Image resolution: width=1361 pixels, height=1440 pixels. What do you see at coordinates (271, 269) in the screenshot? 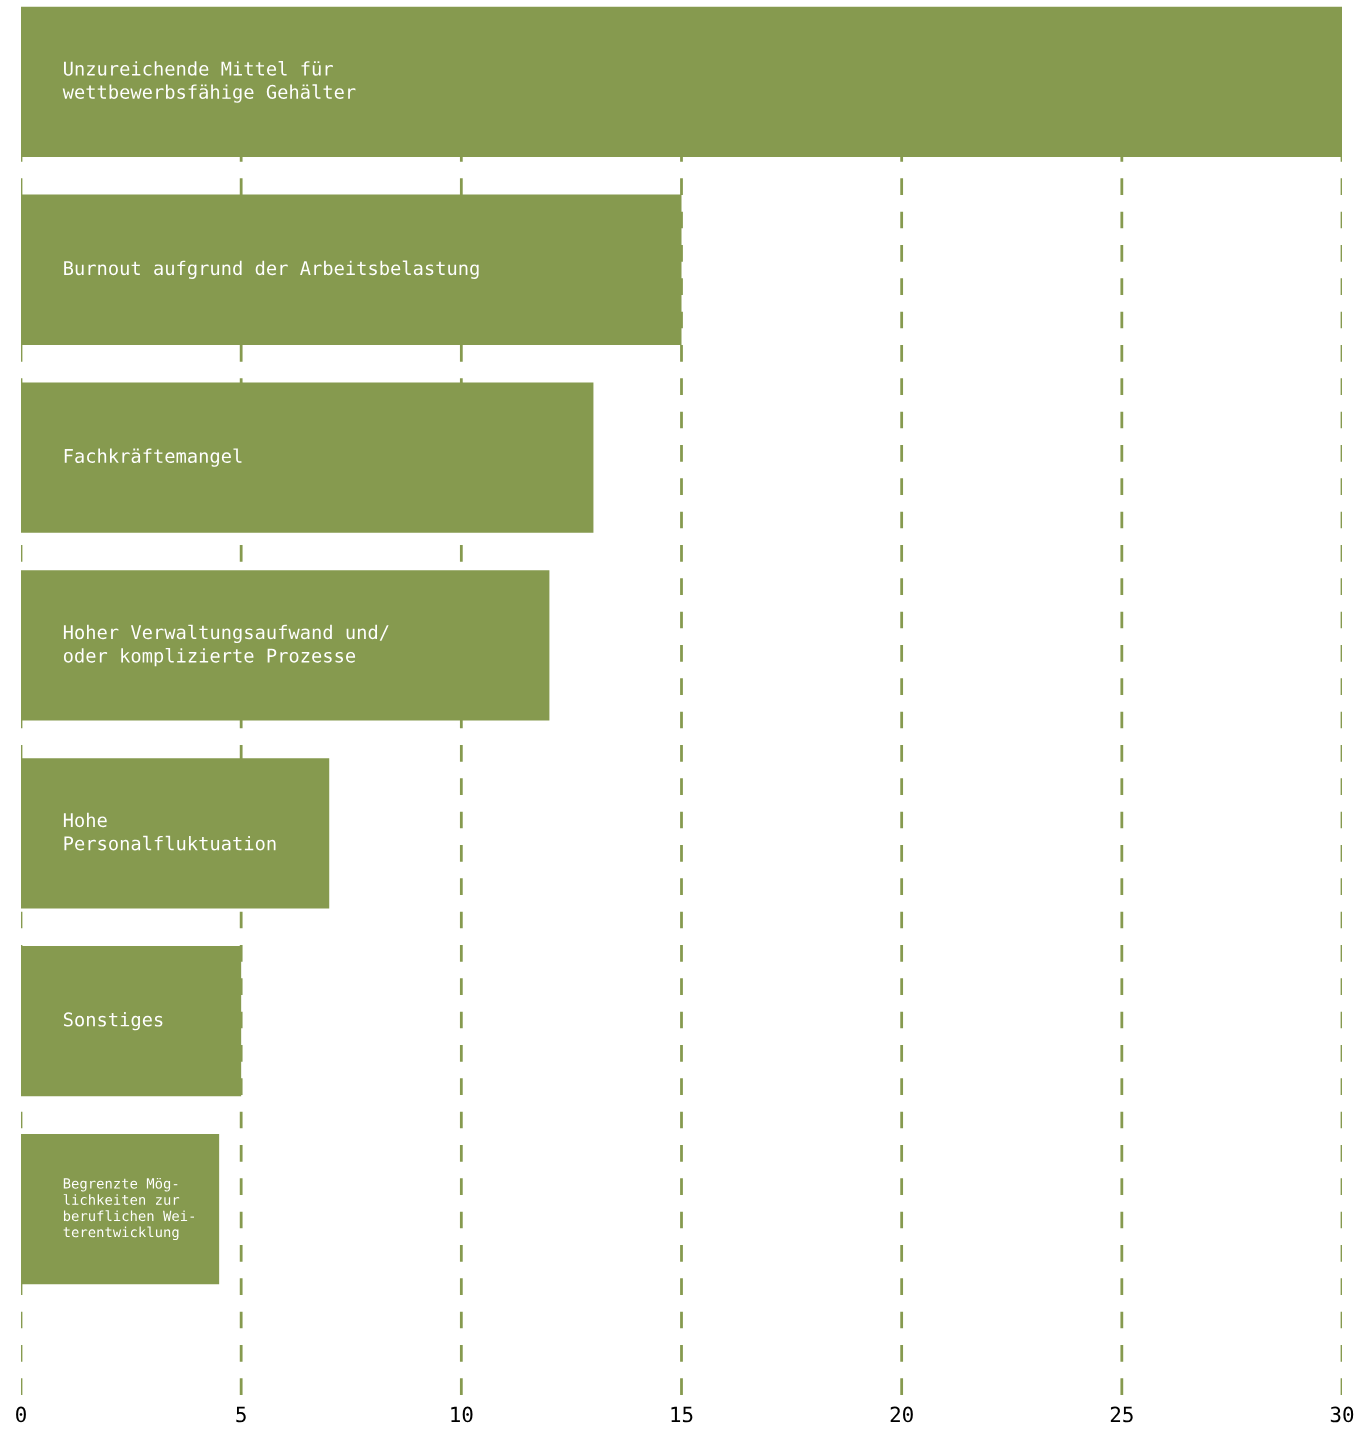
I see `y-tick-label: Burnout aufgrund der Arbeitsbelastung` at bounding box center [271, 269].